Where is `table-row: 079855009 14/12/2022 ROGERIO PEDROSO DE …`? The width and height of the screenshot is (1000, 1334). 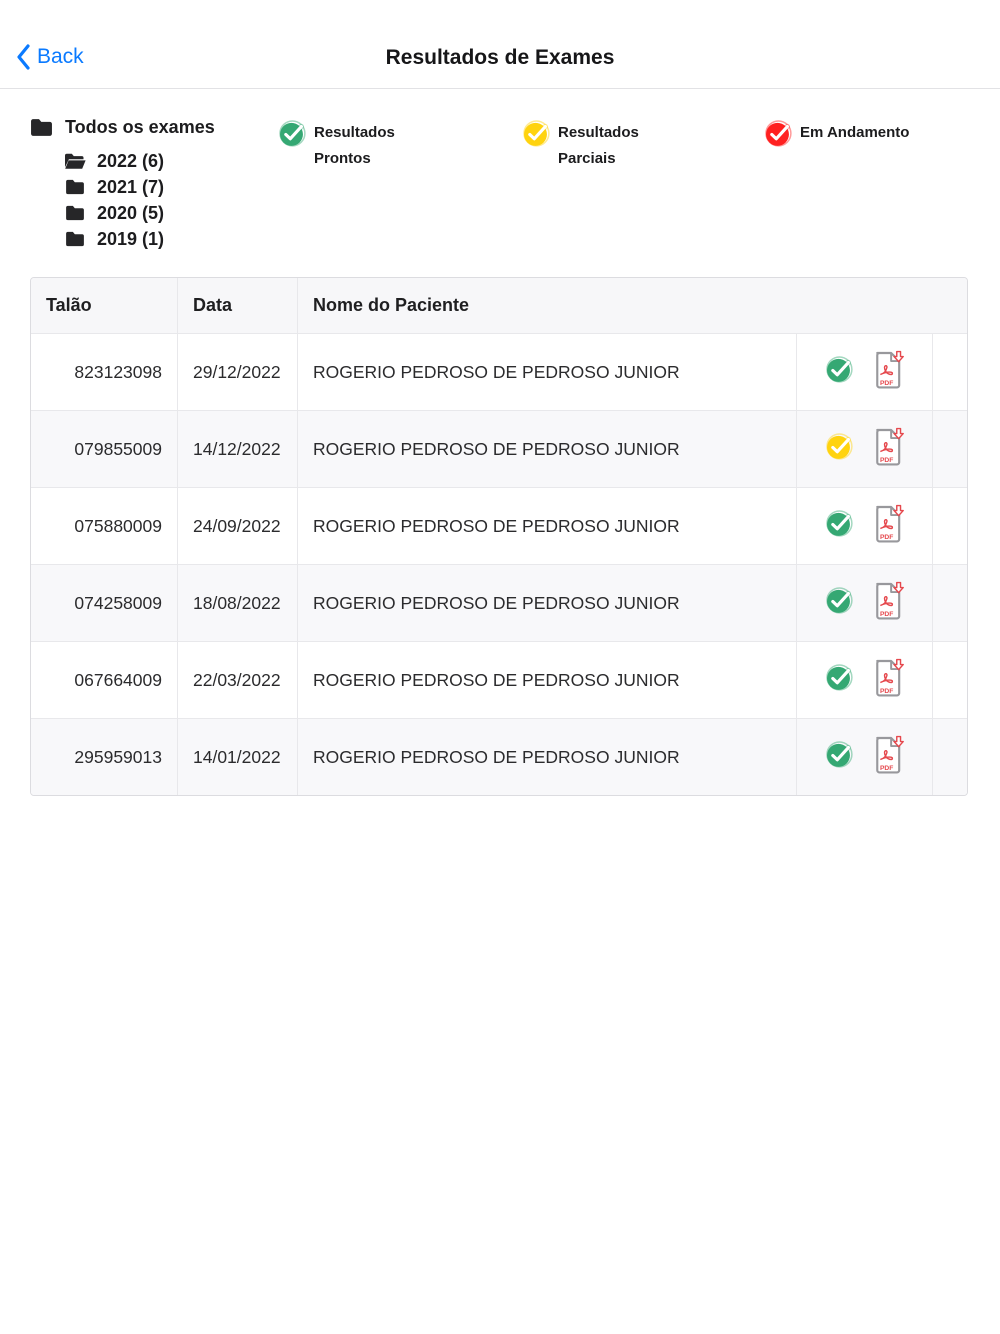 table-row: 079855009 14/12/2022 ROGERIO PEDROSO DE … is located at coordinates (499, 448).